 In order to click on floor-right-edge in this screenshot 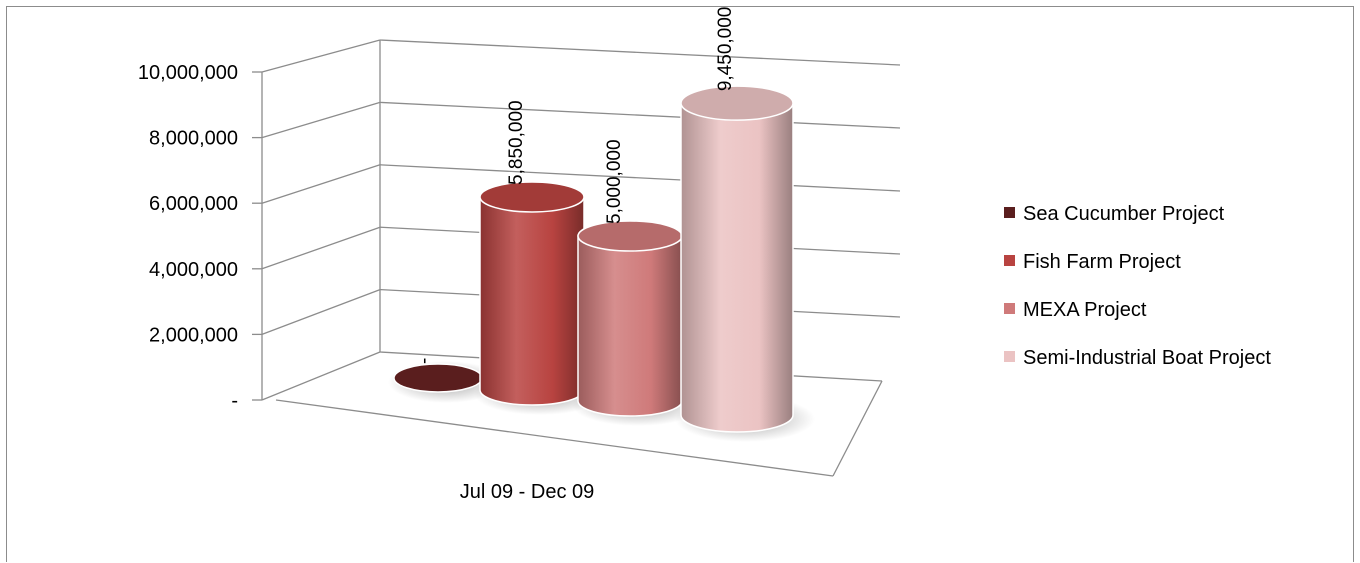, I will do `click(857, 428)`.